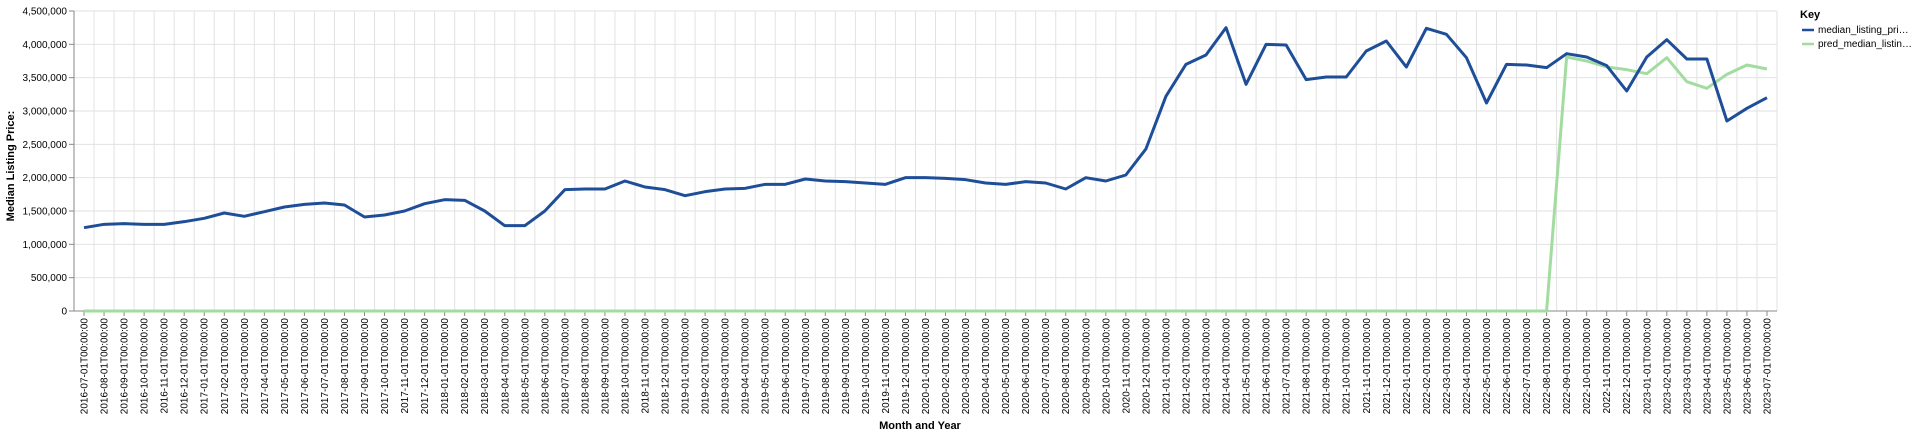  Describe the element at coordinates (1126, 366) in the screenshot. I see `x-tick-label: 2020-11-01T00:00:00` at that location.